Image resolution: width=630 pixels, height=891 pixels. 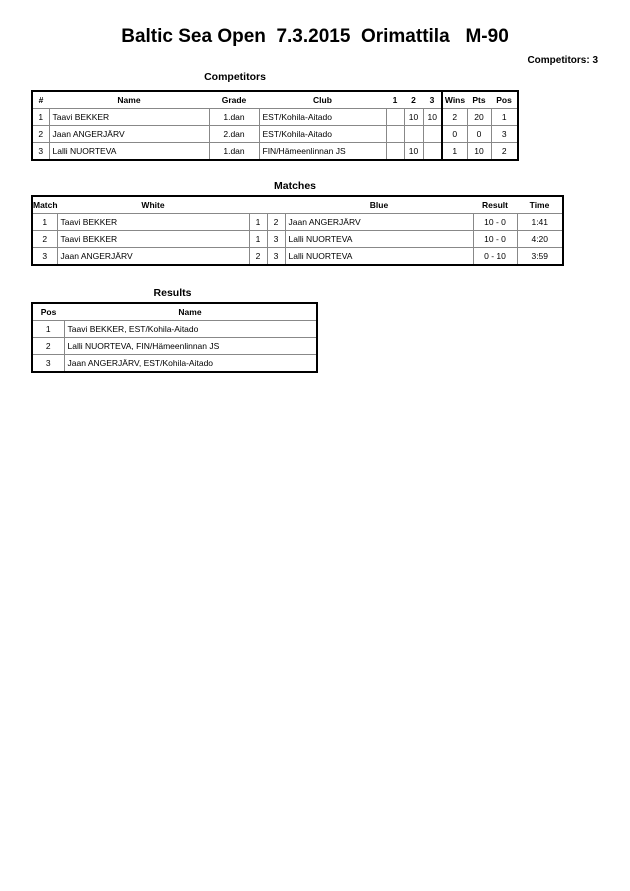 What do you see at coordinates (235, 77) in the screenshot?
I see `competitors-heading: Competitors` at bounding box center [235, 77].